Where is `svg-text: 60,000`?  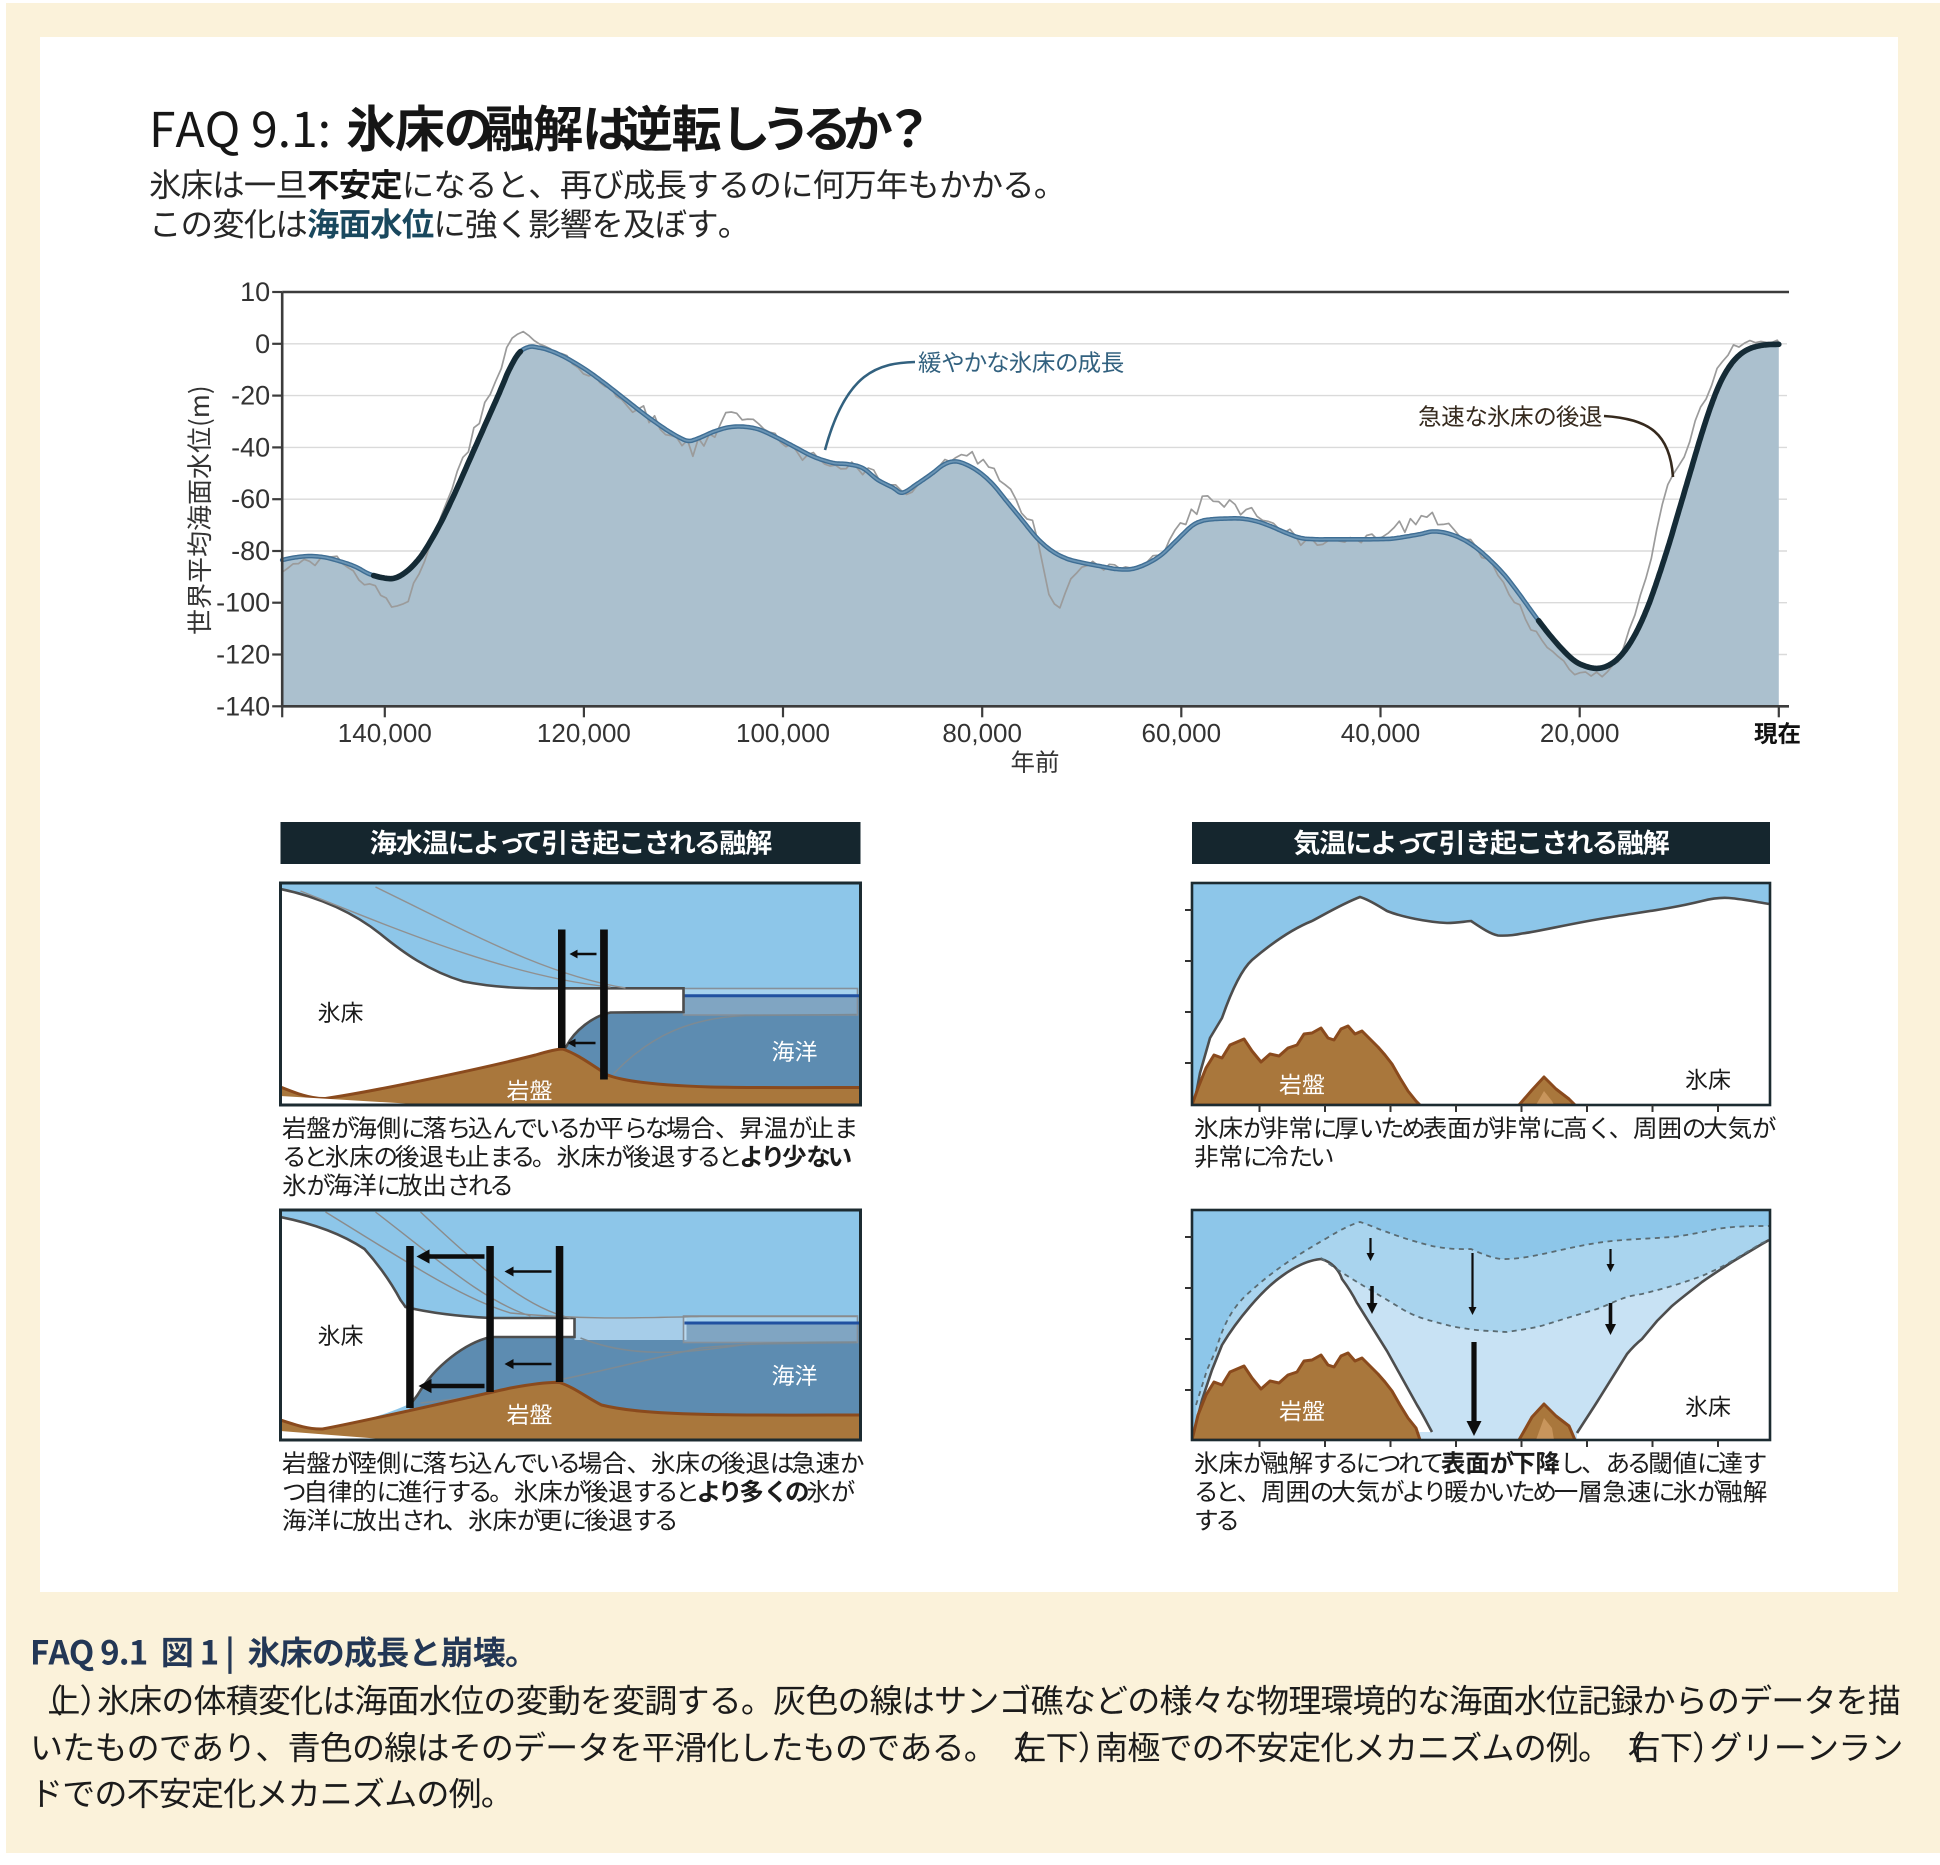
svg-text: 60,000 is located at coordinates (1182, 733).